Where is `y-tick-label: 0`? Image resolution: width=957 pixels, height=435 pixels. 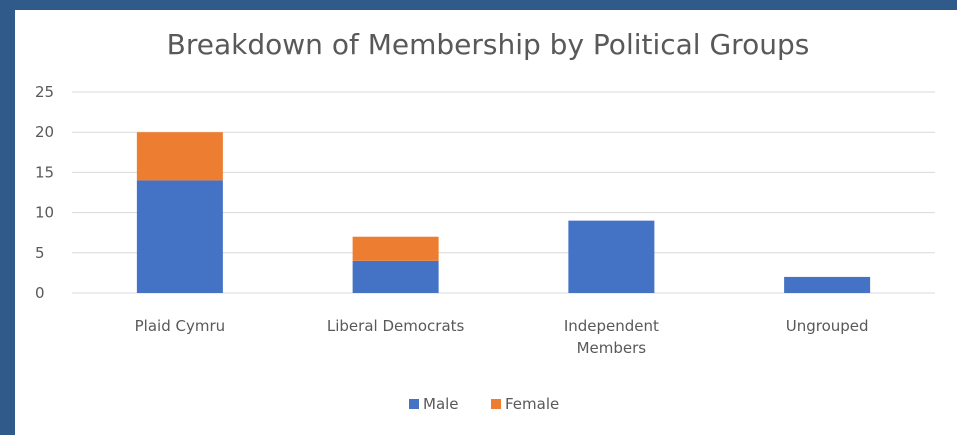 y-tick-label: 0 is located at coordinates (40, 293).